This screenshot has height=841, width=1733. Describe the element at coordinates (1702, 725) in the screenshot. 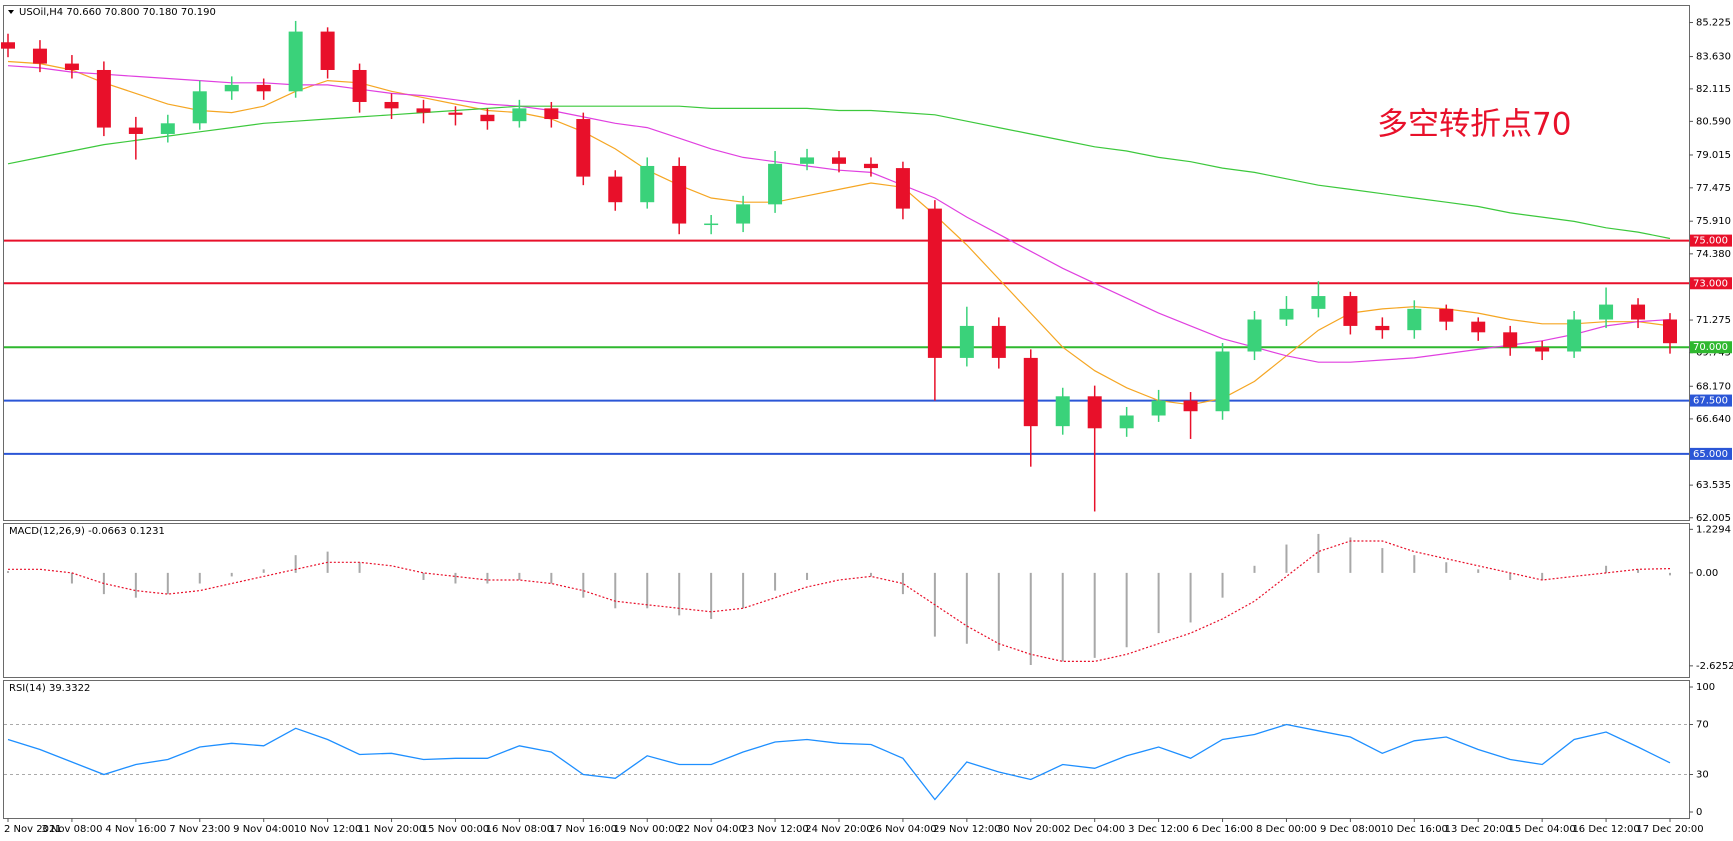

I see `y-tick-label: 70` at that location.